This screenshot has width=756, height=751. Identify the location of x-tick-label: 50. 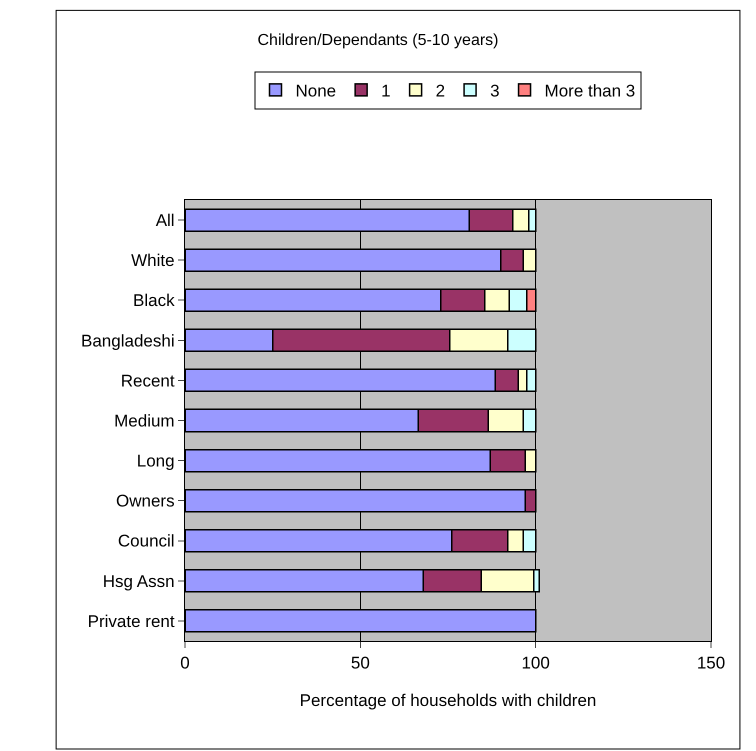
(360, 662).